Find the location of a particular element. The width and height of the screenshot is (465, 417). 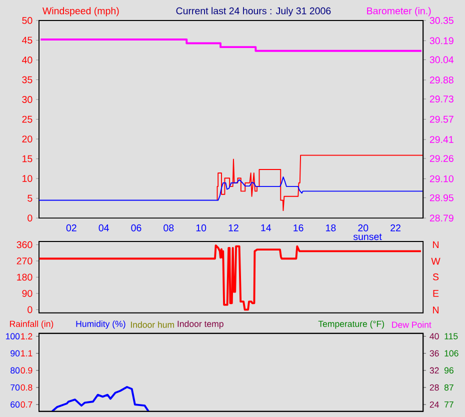

text: sunset is located at coordinates (367, 237).